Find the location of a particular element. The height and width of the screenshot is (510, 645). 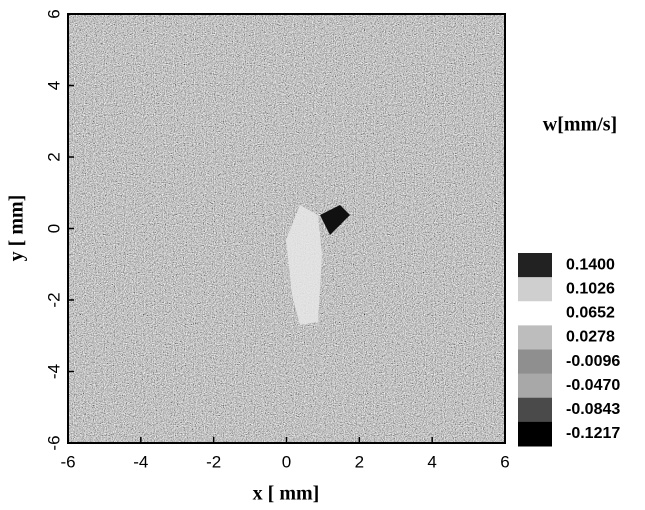

colorbar-label: 0.0652 is located at coordinates (590, 313).